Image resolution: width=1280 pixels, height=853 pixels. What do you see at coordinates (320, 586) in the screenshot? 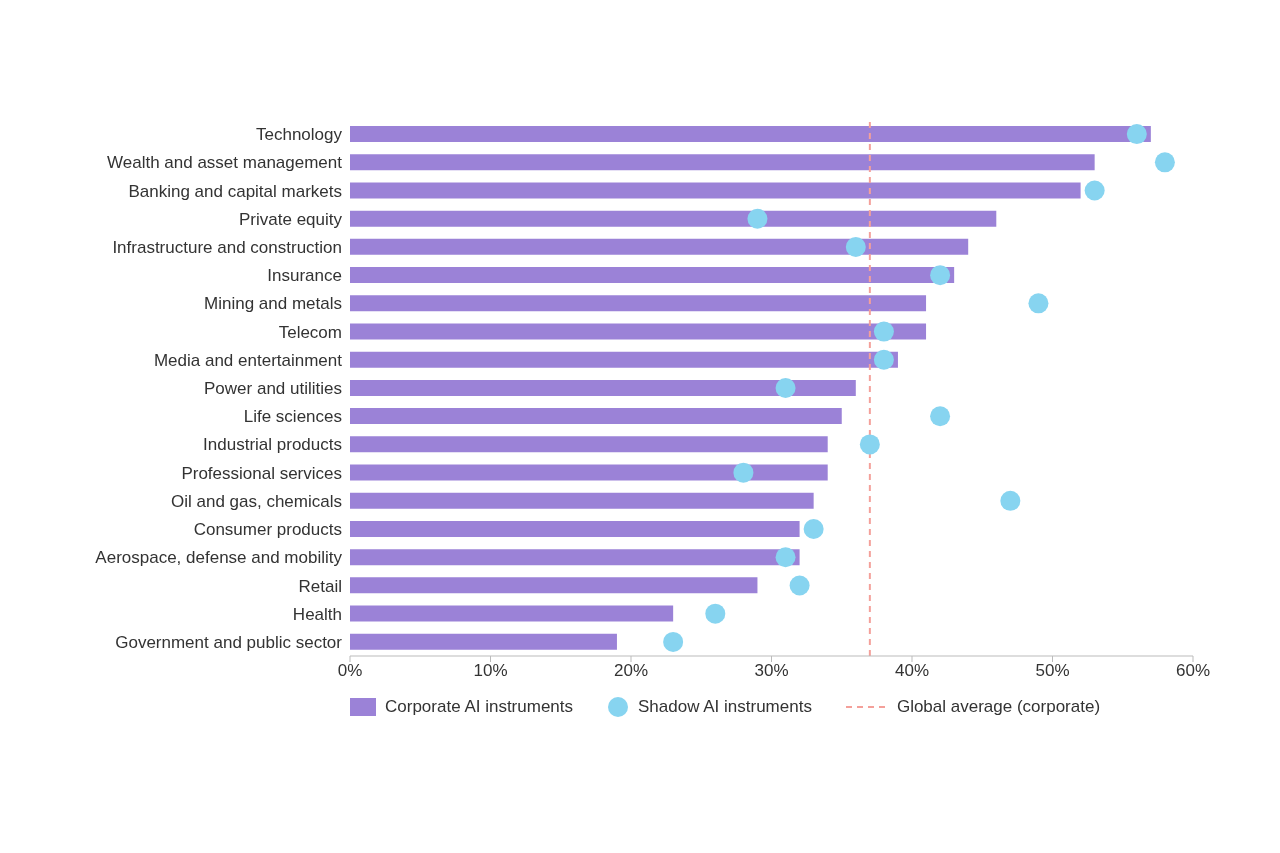
I see `y-tick-label: Retail` at bounding box center [320, 586].